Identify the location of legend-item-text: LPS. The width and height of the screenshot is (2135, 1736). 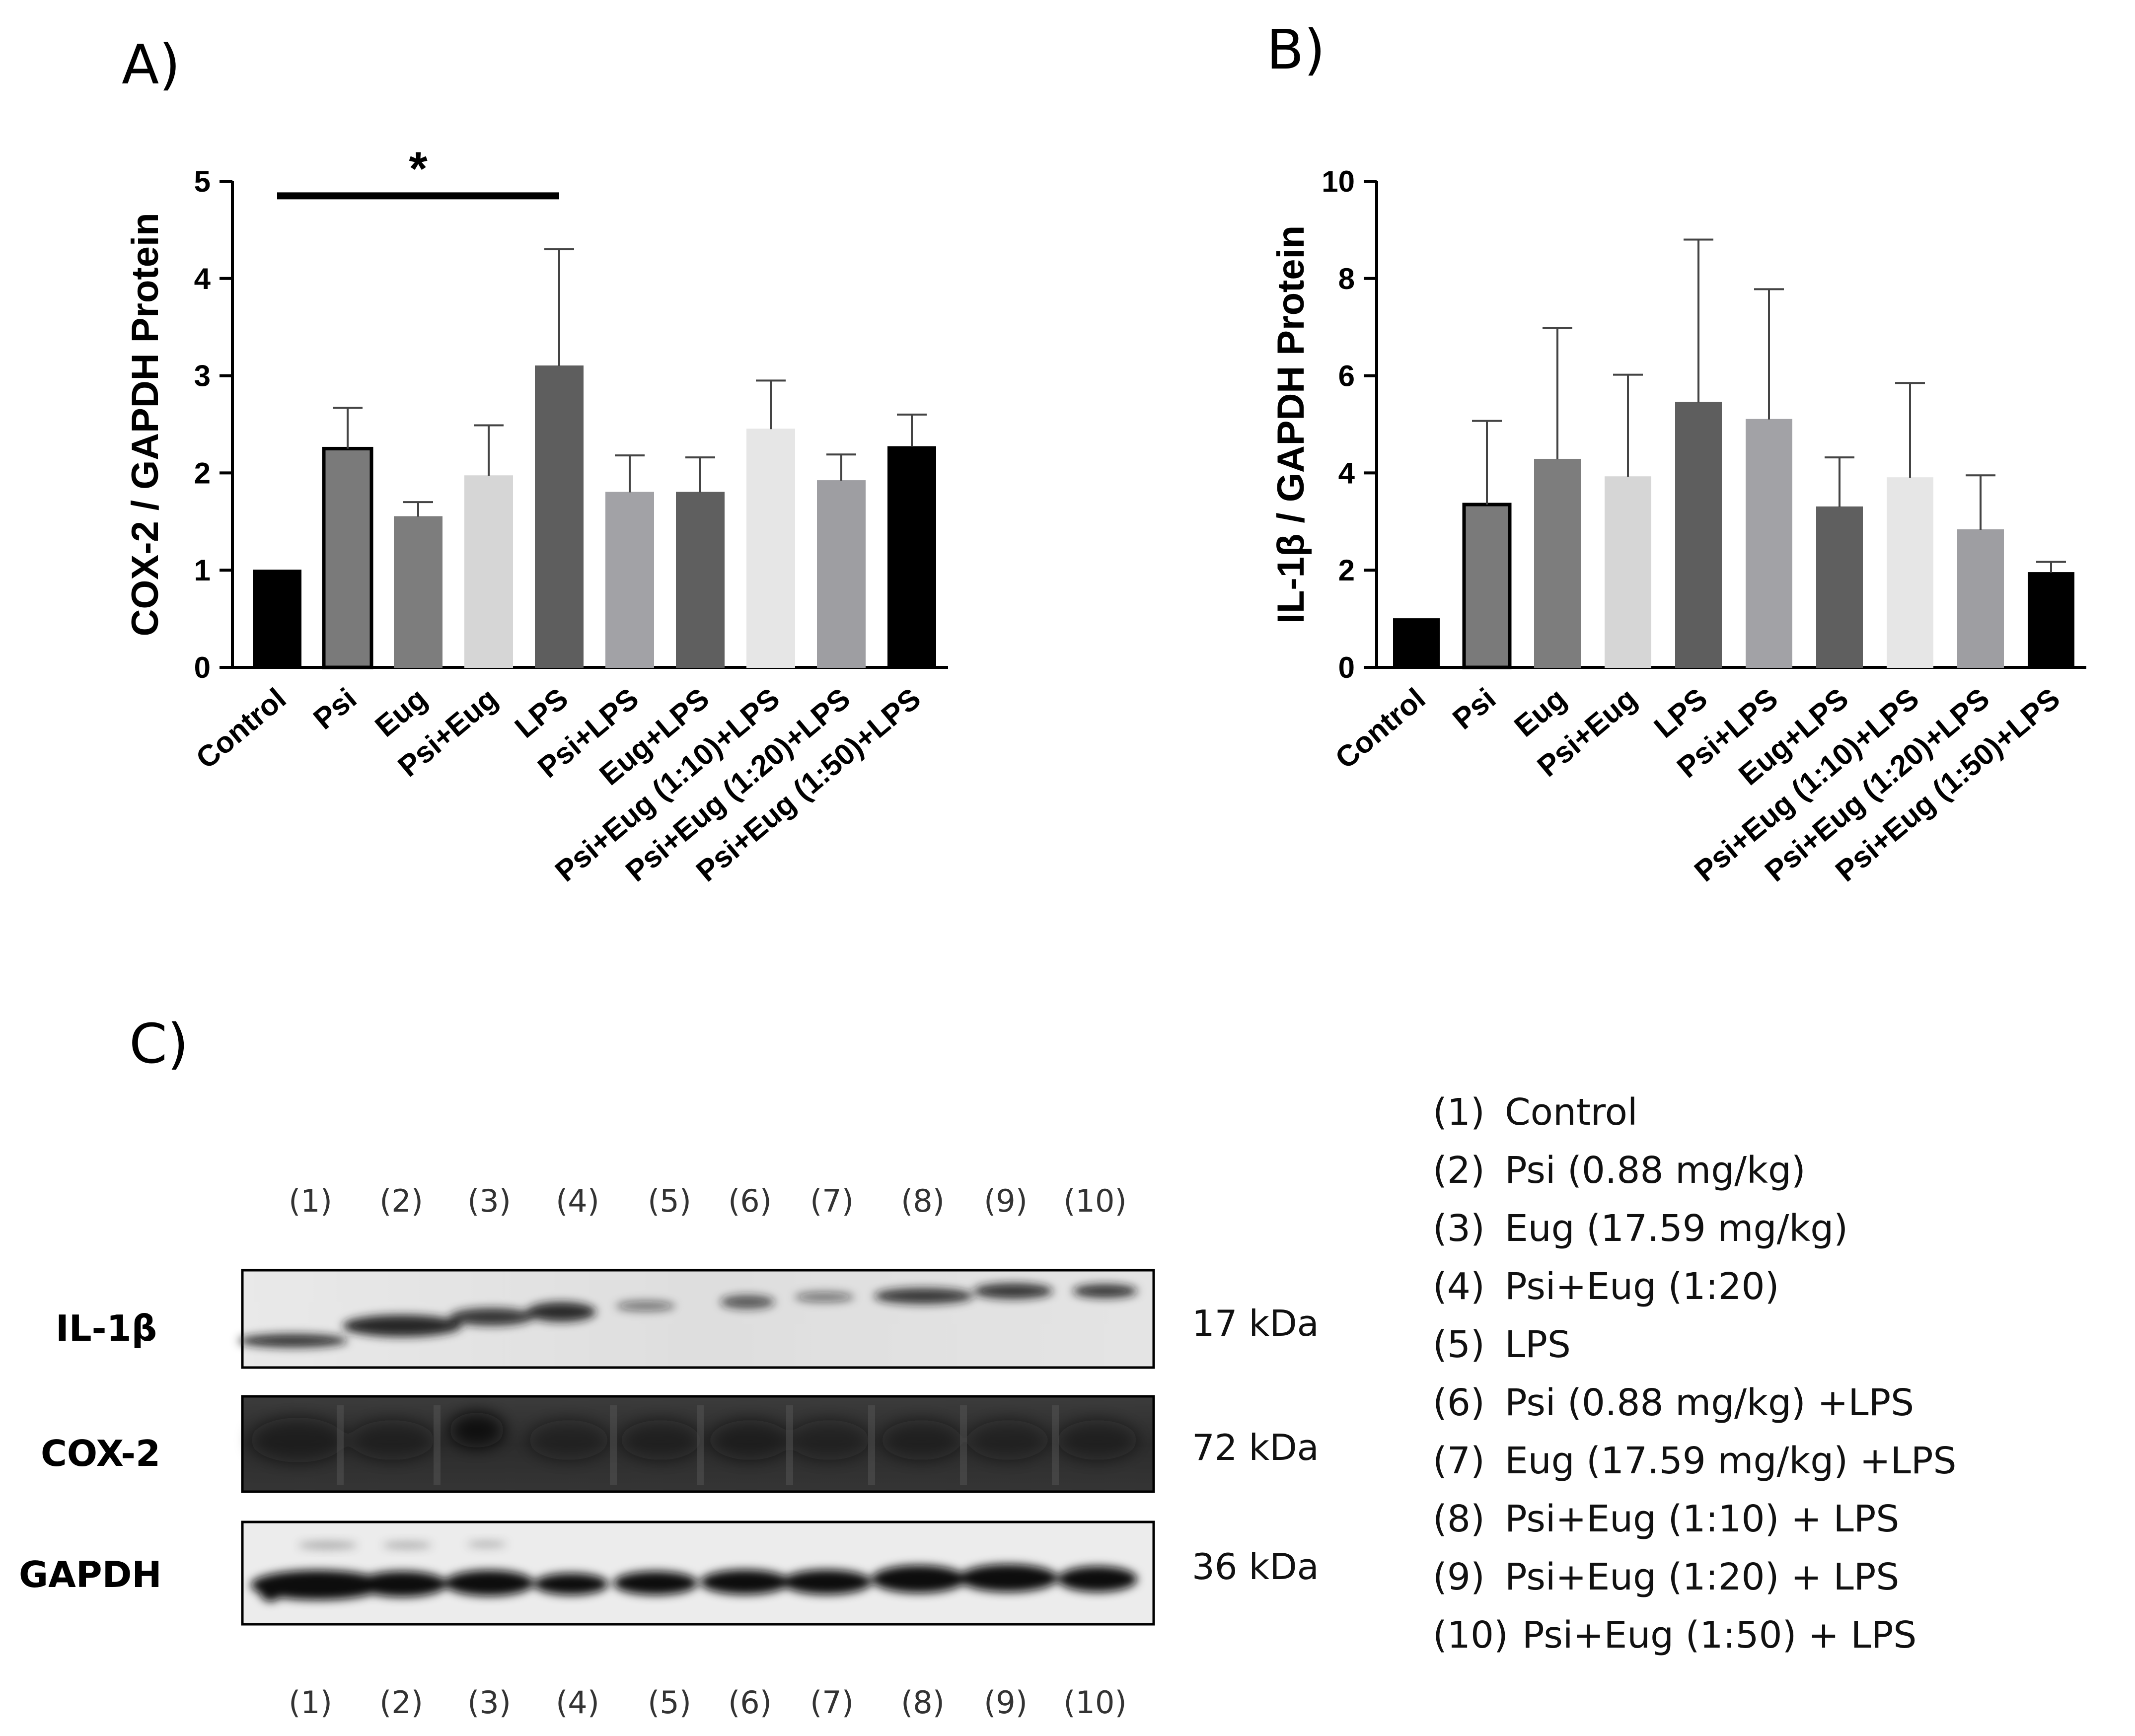
(1538, 1344).